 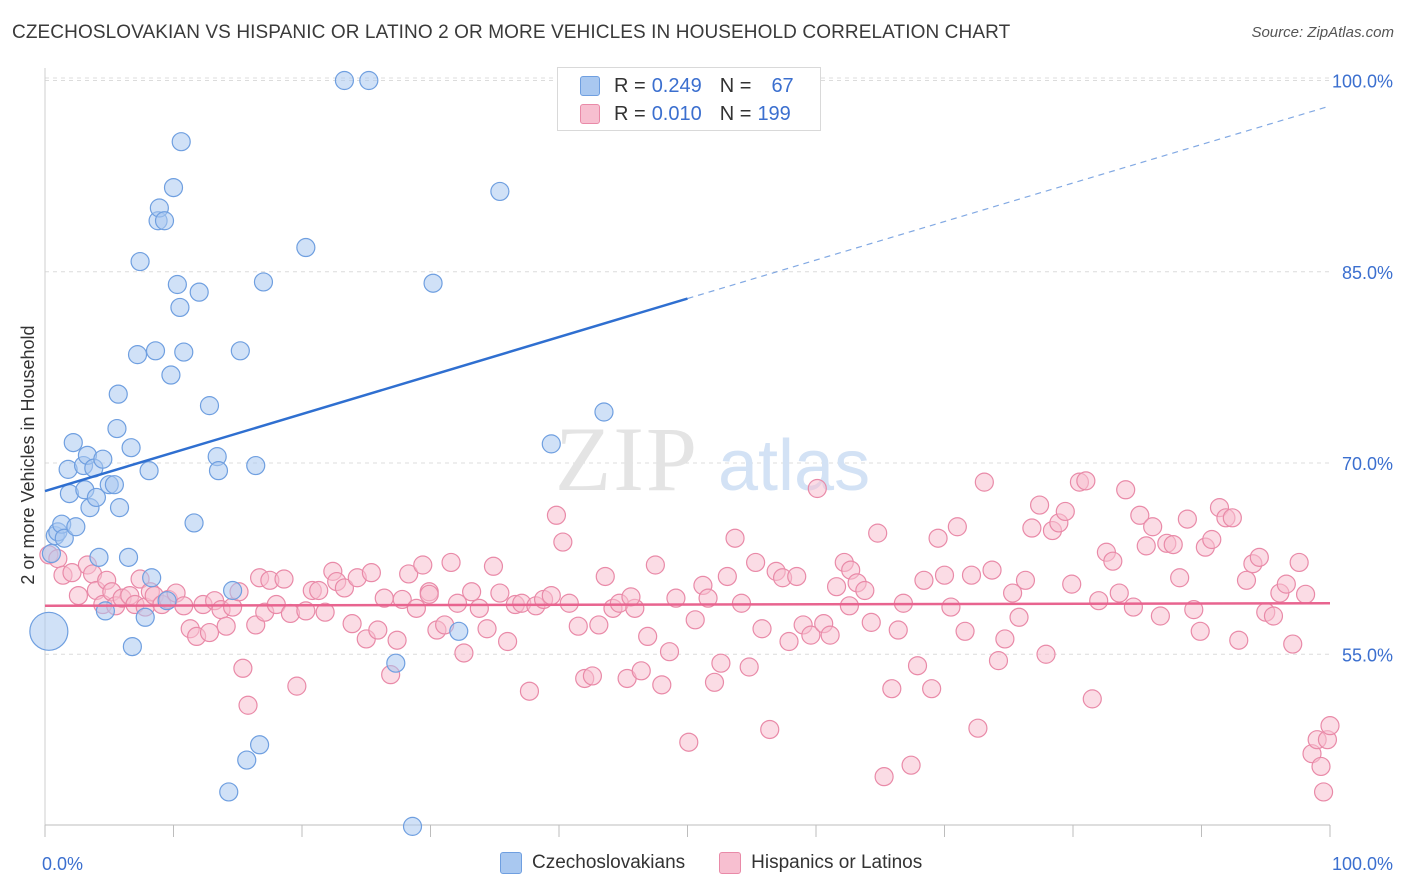 I want to click on legend-r-label: R =, so click(x=630, y=113).